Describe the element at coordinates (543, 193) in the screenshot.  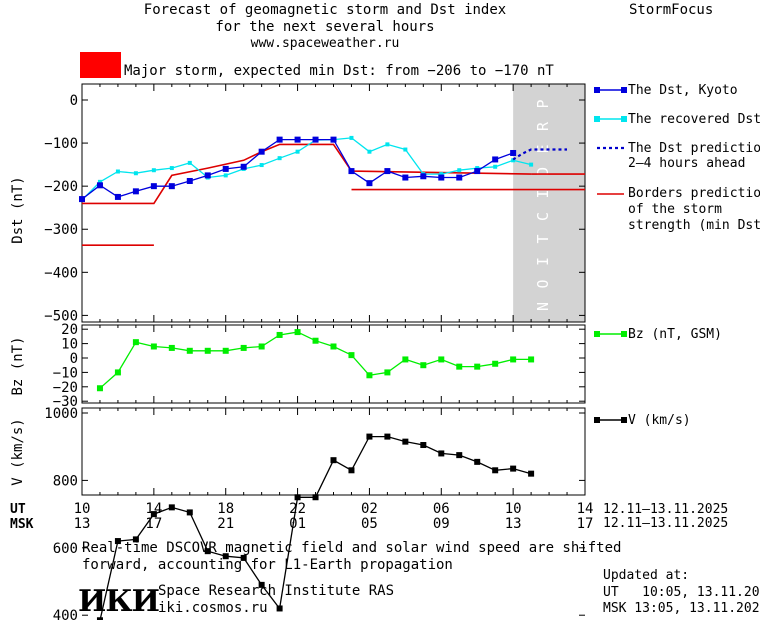
I see `prediction-letter: I` at that location.